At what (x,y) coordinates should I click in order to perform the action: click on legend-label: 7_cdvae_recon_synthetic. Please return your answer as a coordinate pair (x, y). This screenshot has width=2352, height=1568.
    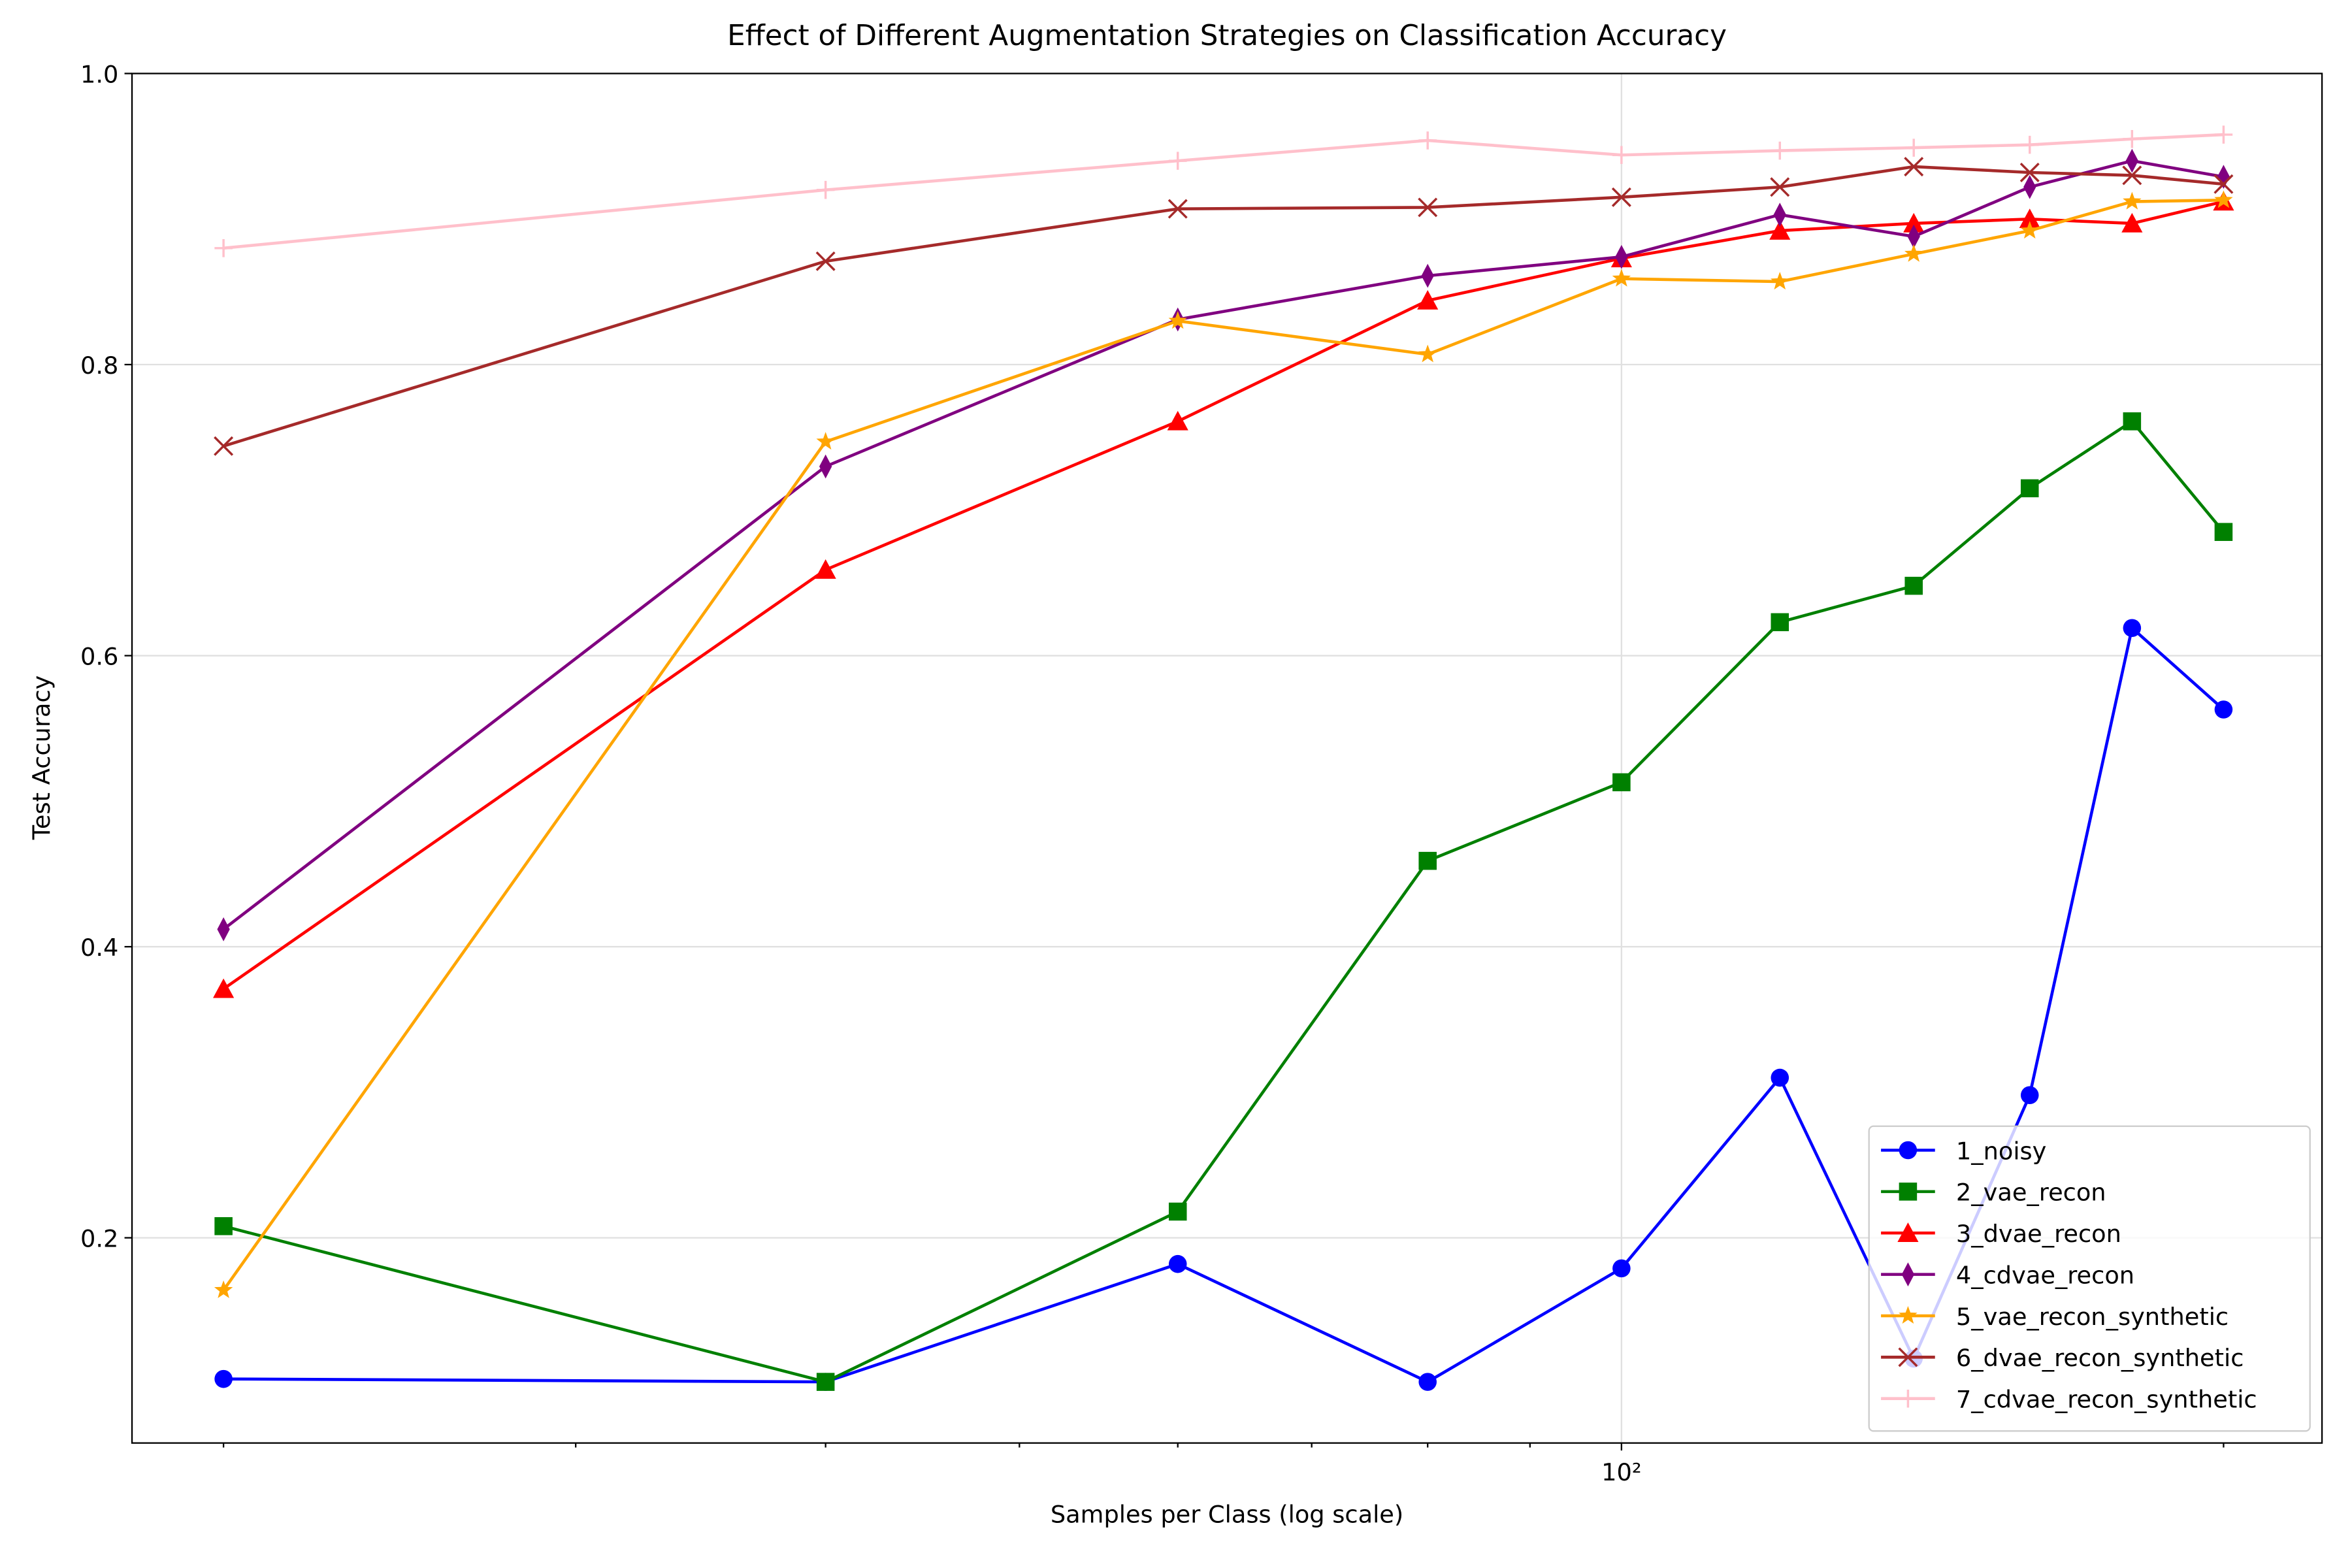
    Looking at the image, I should click on (2106, 1399).